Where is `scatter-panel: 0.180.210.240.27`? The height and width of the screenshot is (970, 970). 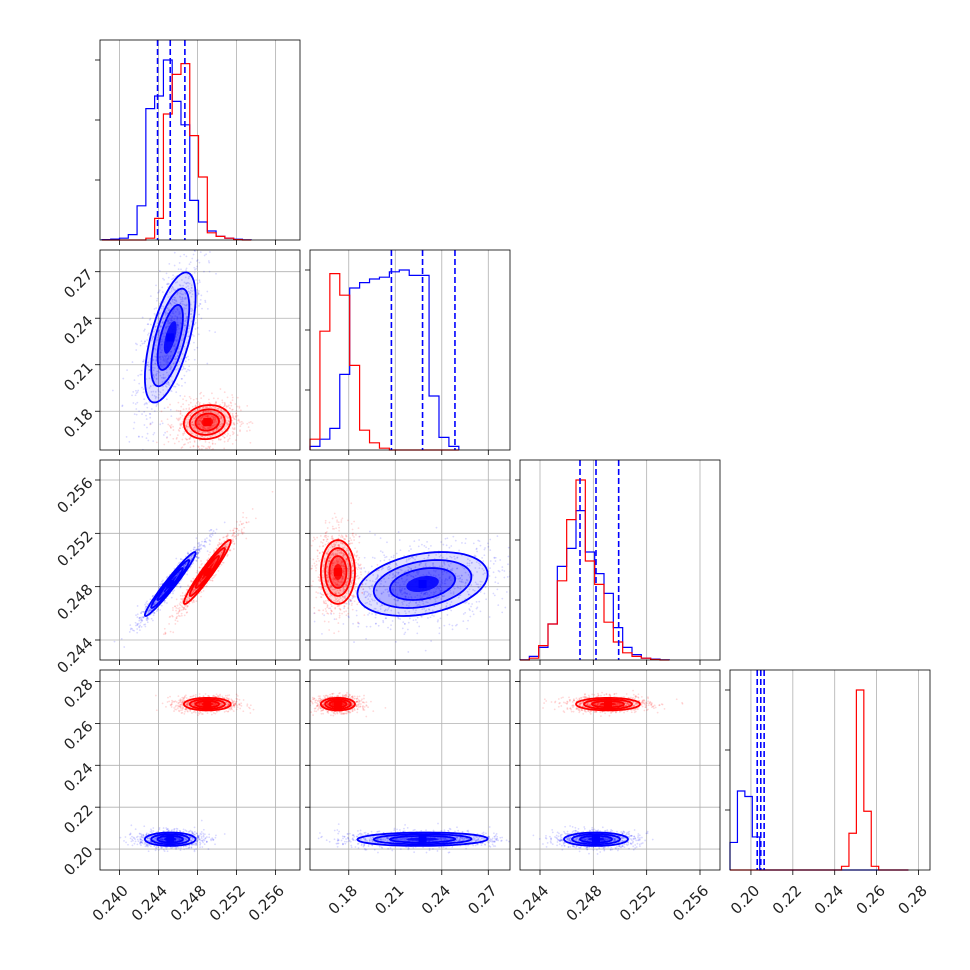
scatter-panel: 0.180.210.240.27 is located at coordinates (180, 353).